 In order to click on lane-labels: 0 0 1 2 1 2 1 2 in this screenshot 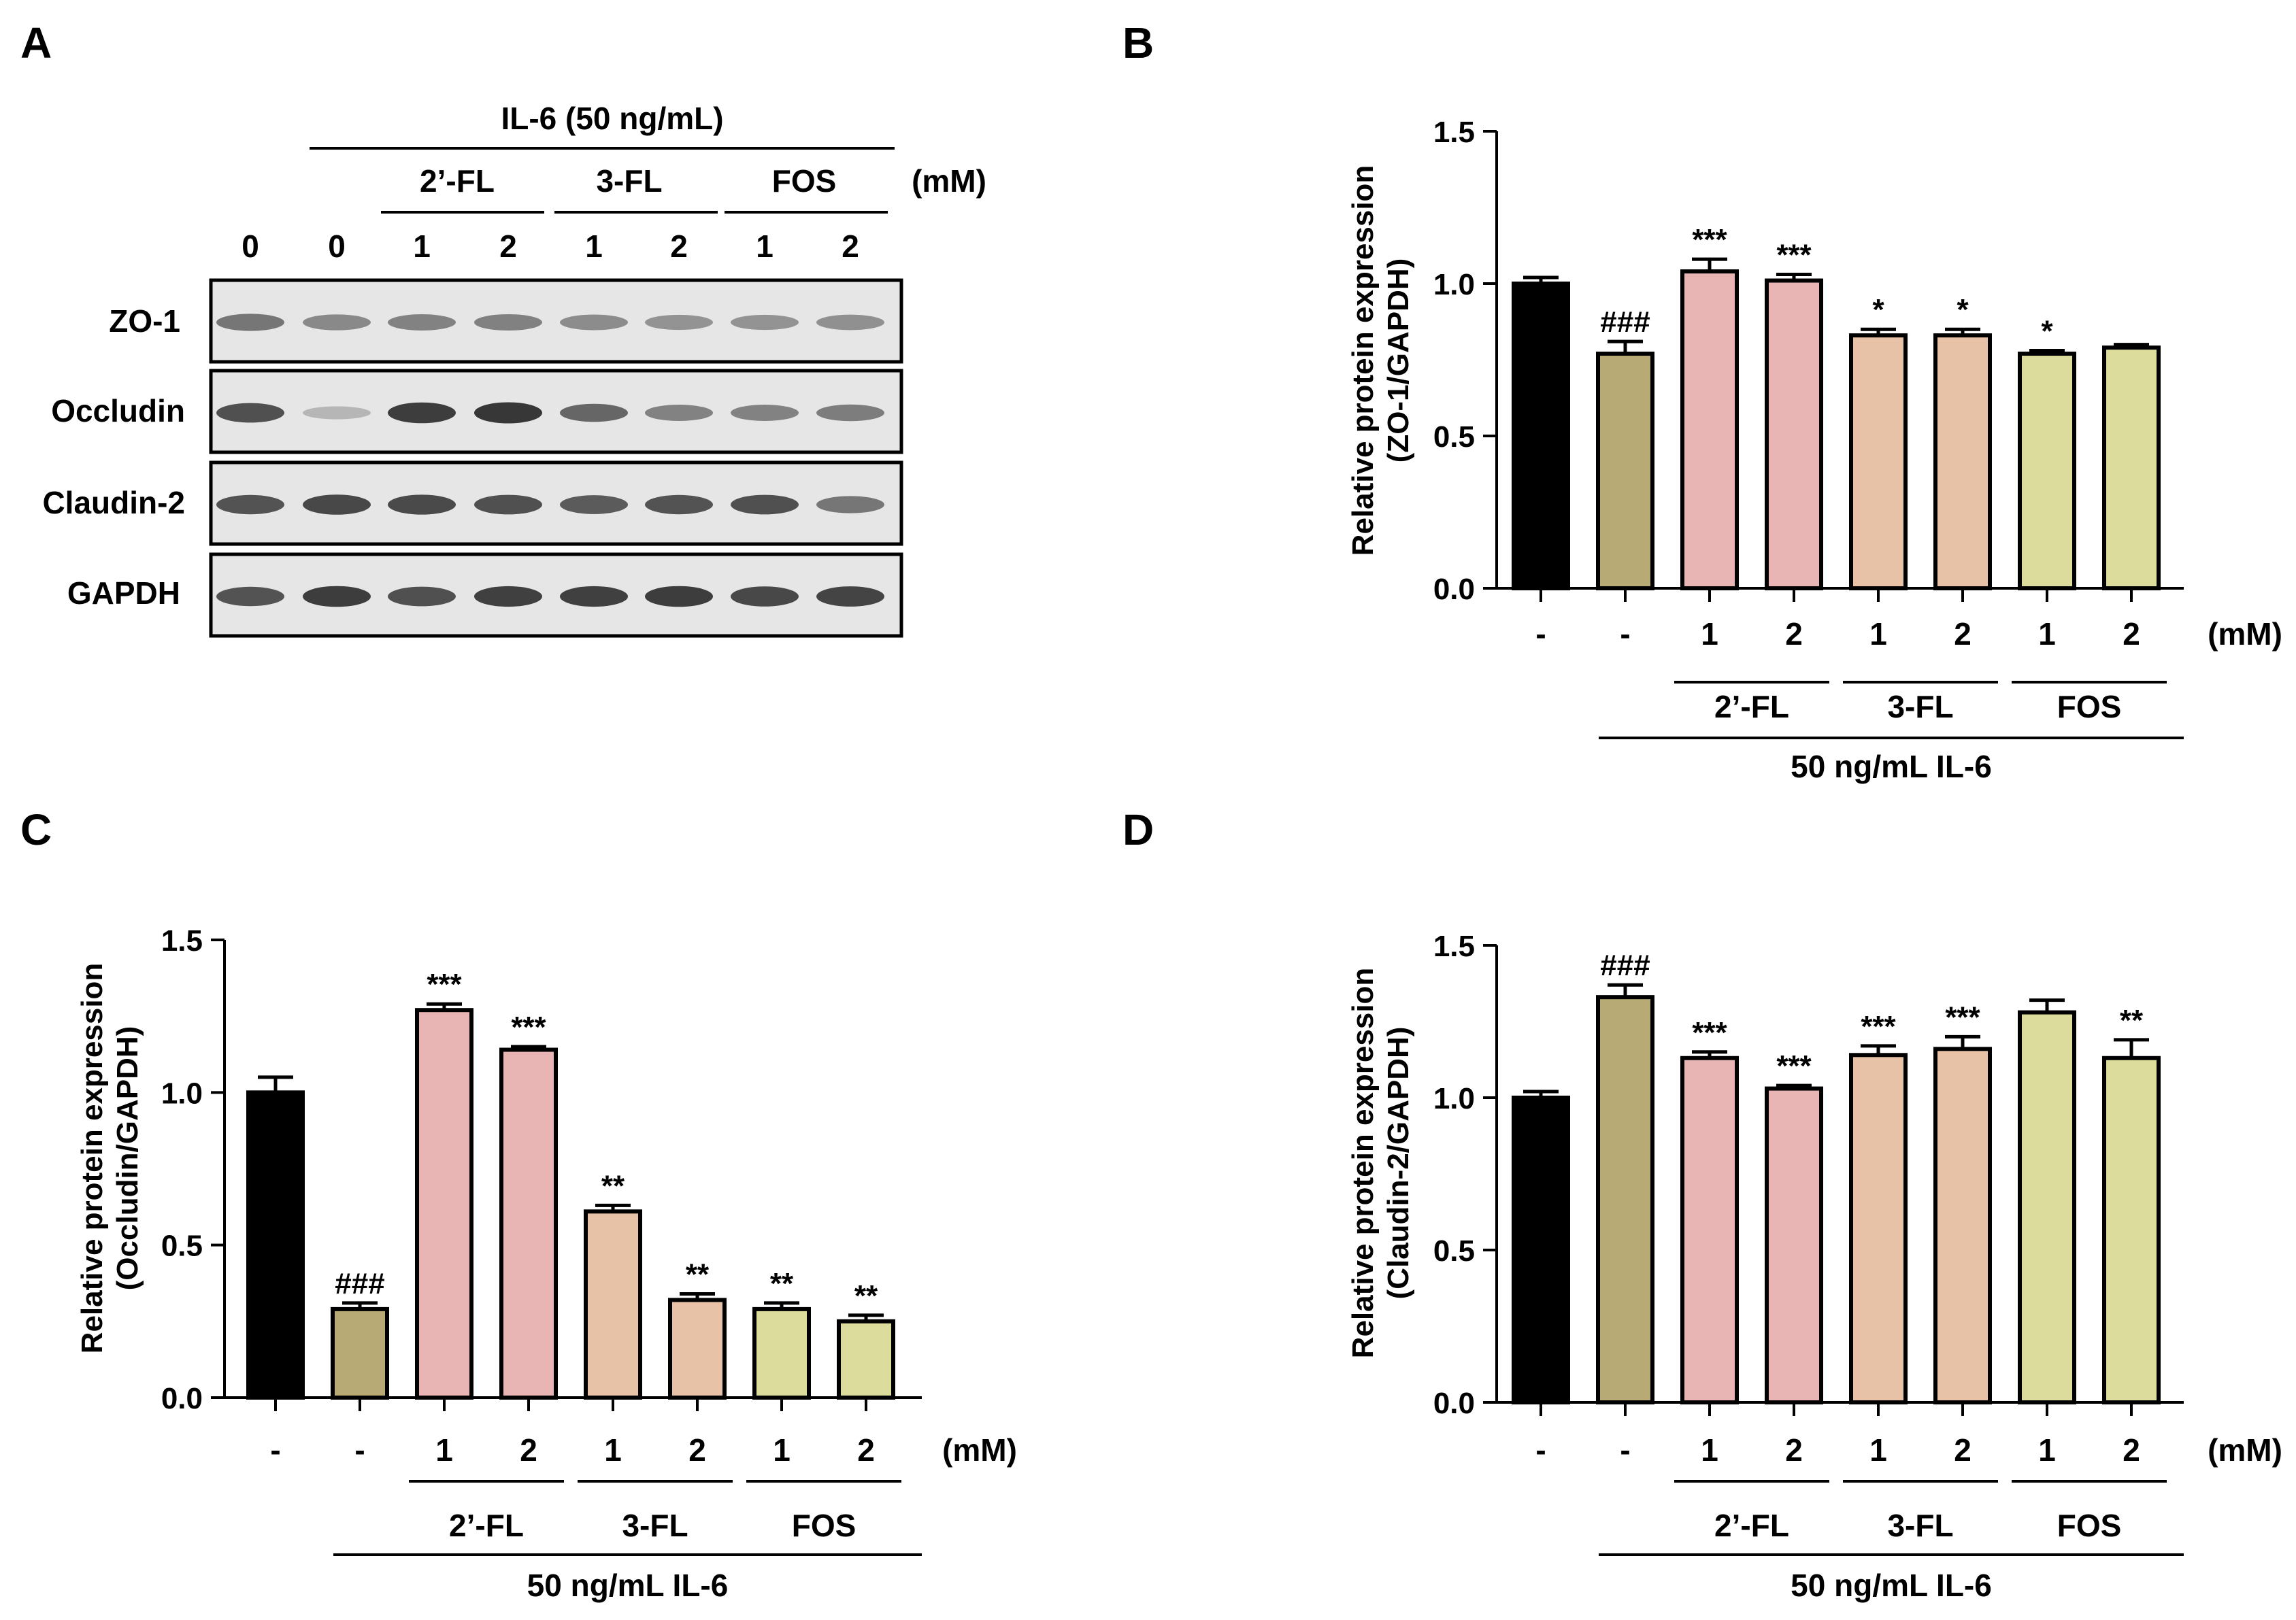, I will do `click(550, 246)`.